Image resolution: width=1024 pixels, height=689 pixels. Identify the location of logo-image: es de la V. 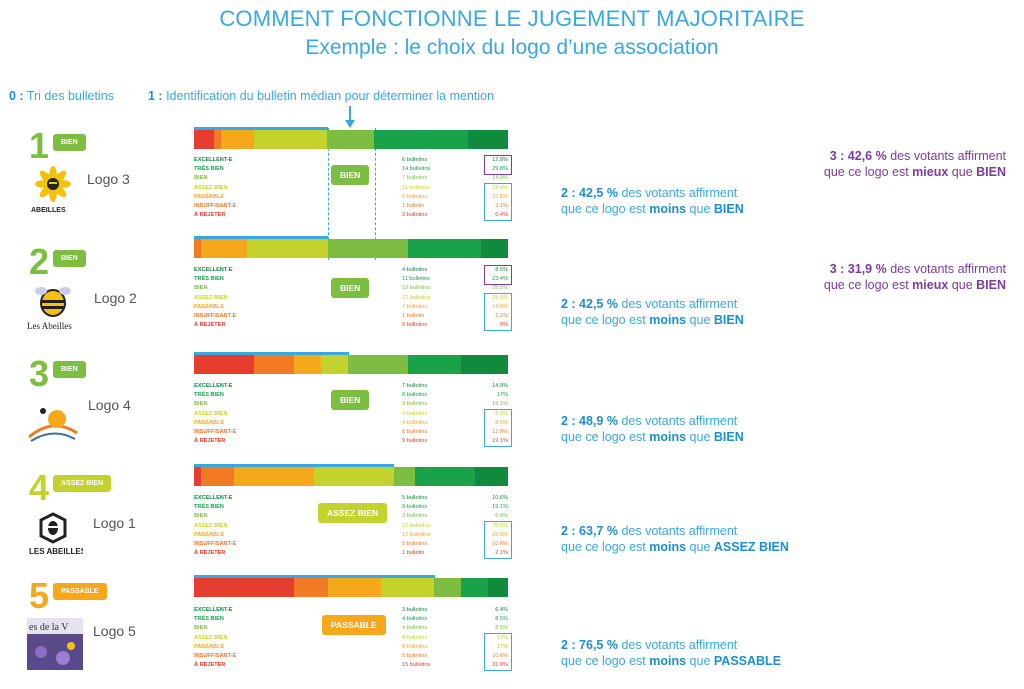
(55, 644).